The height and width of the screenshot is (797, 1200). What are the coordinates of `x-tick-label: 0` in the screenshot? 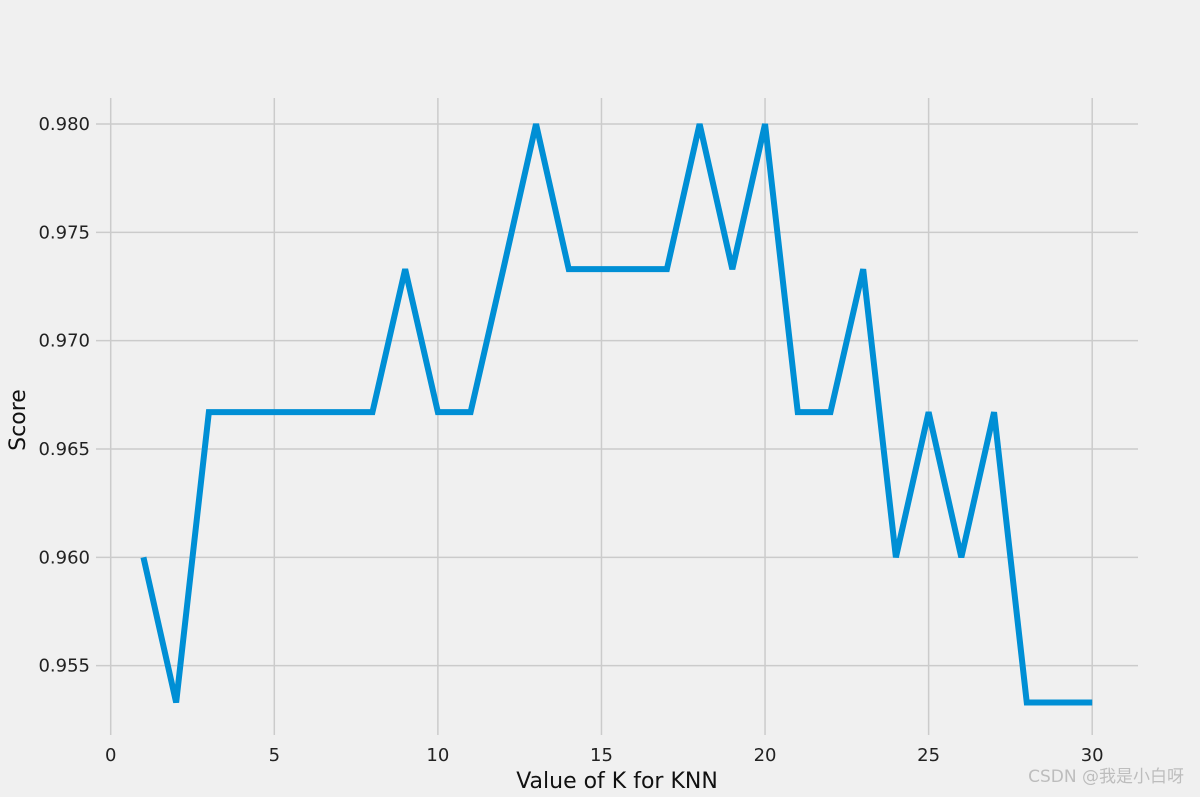 It's located at (110, 755).